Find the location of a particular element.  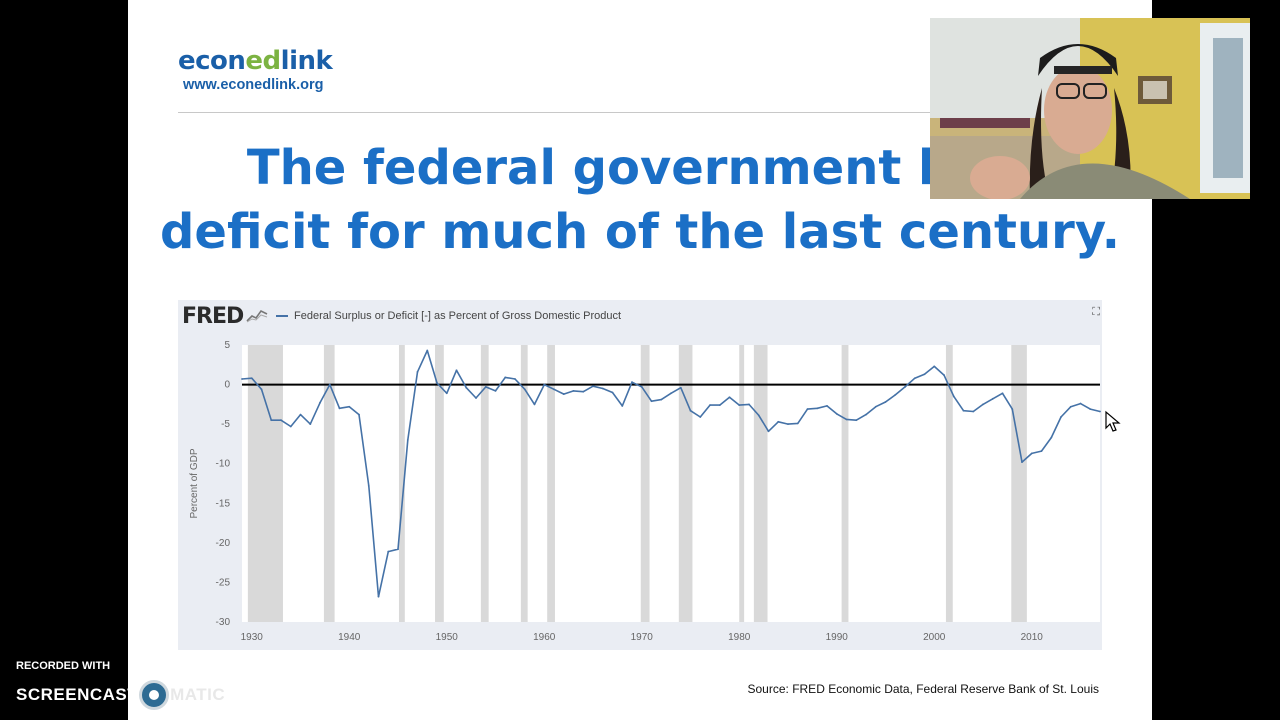

slide-title-line-1: The federal government has is located at coordinates (630, 168).